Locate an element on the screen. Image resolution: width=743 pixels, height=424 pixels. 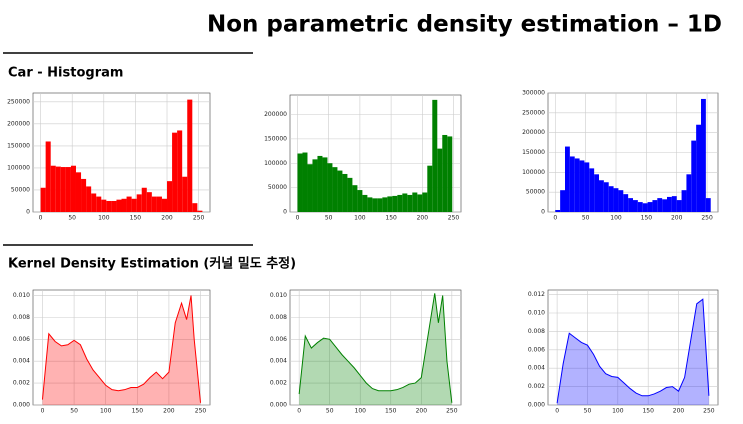
y-tick-label: 0.000 is located at coordinates (21, 405).